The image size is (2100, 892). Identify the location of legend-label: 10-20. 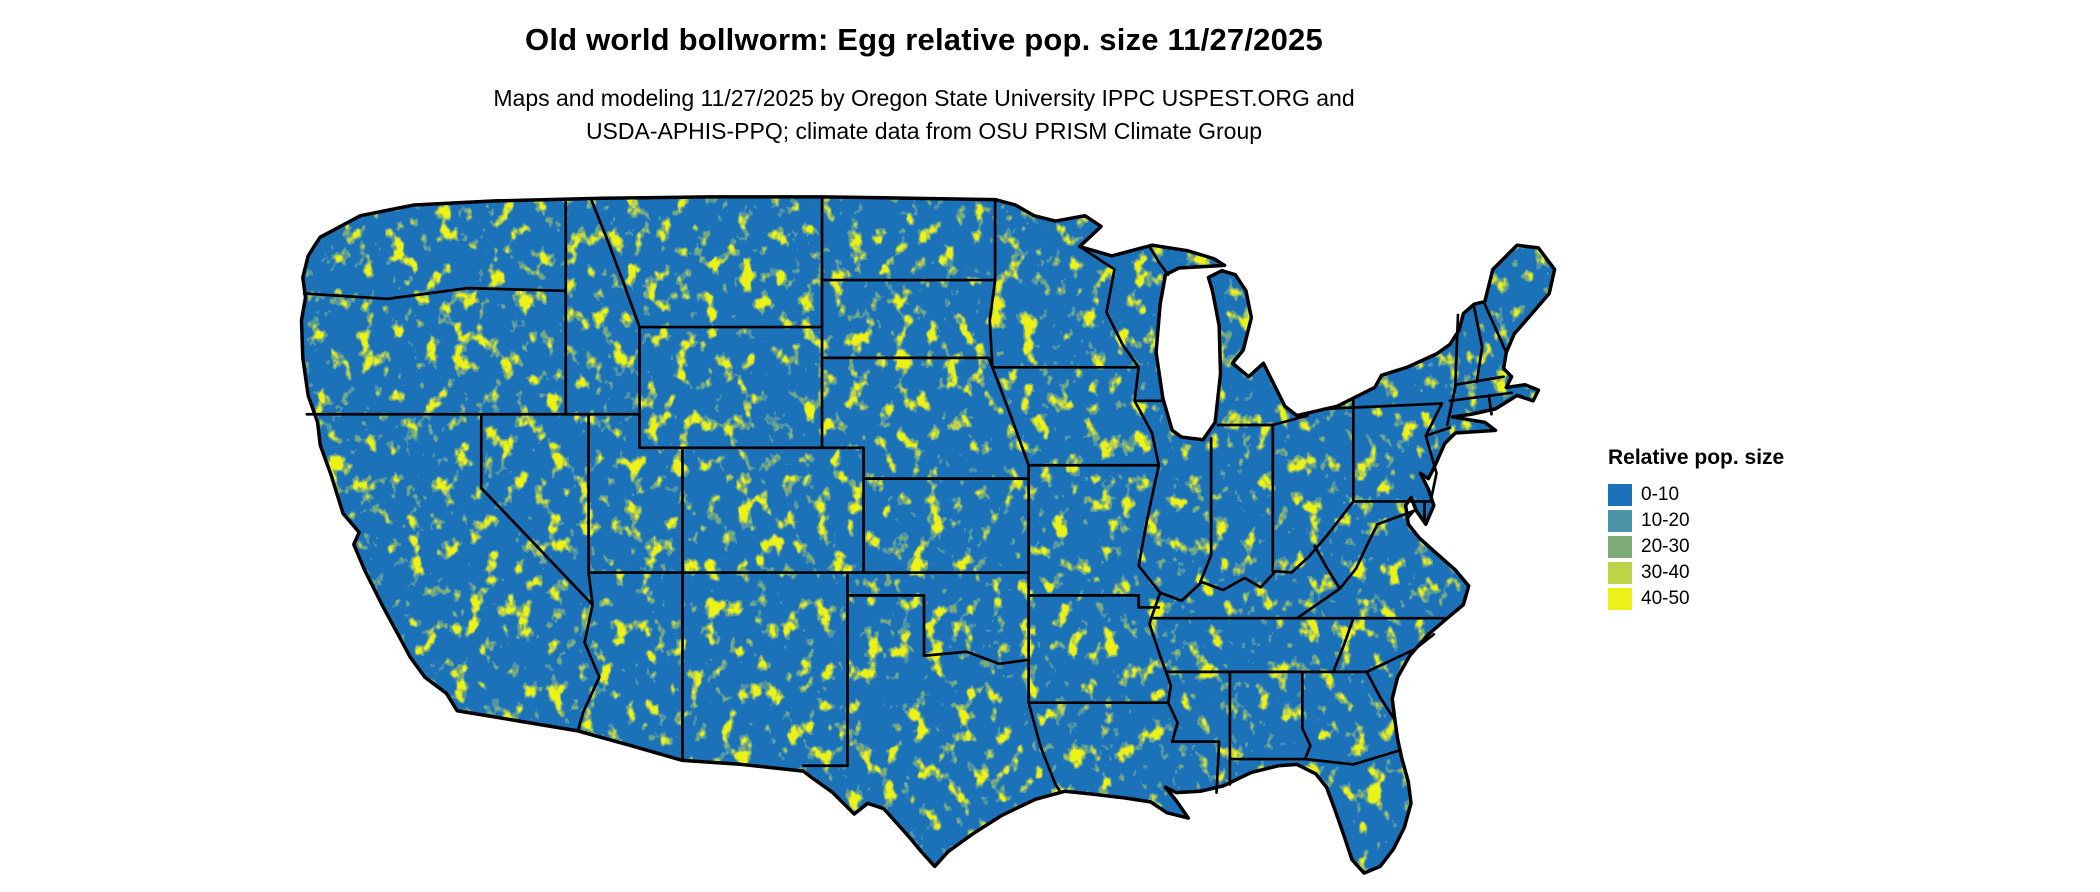
(1665, 520).